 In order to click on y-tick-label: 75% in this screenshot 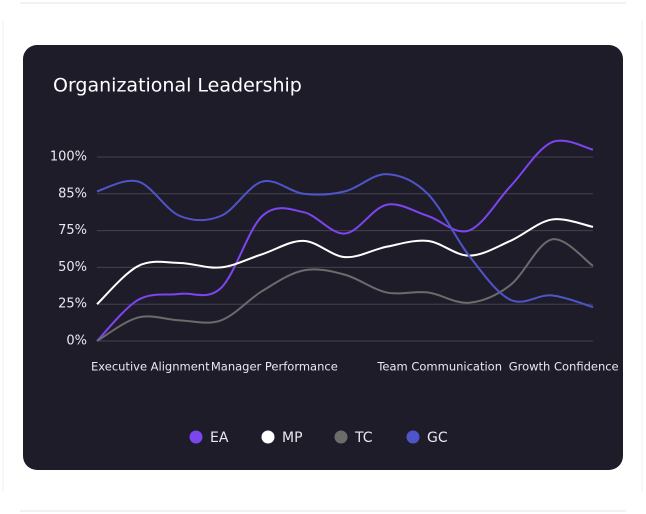, I will do `click(72, 230)`.